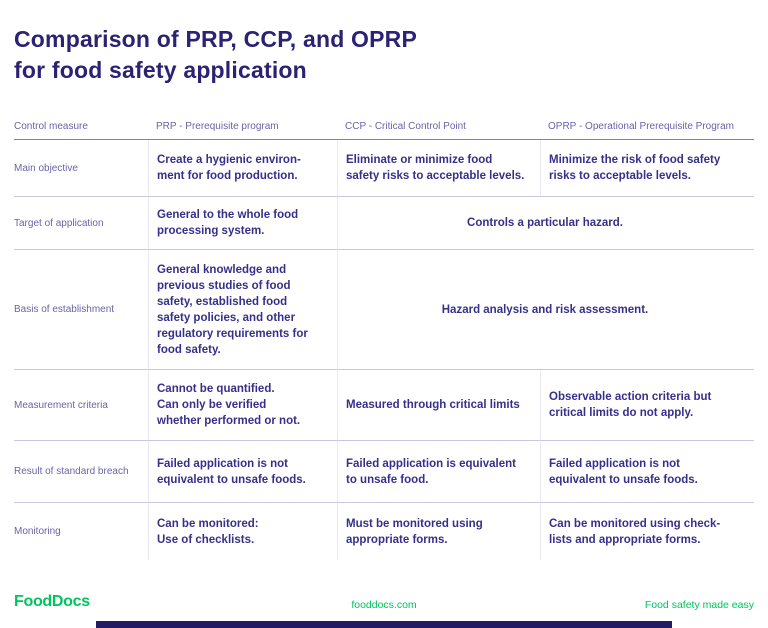 Image resolution: width=768 pixels, height=628 pixels. I want to click on table-row-label: Basis of establishment, so click(81, 310).